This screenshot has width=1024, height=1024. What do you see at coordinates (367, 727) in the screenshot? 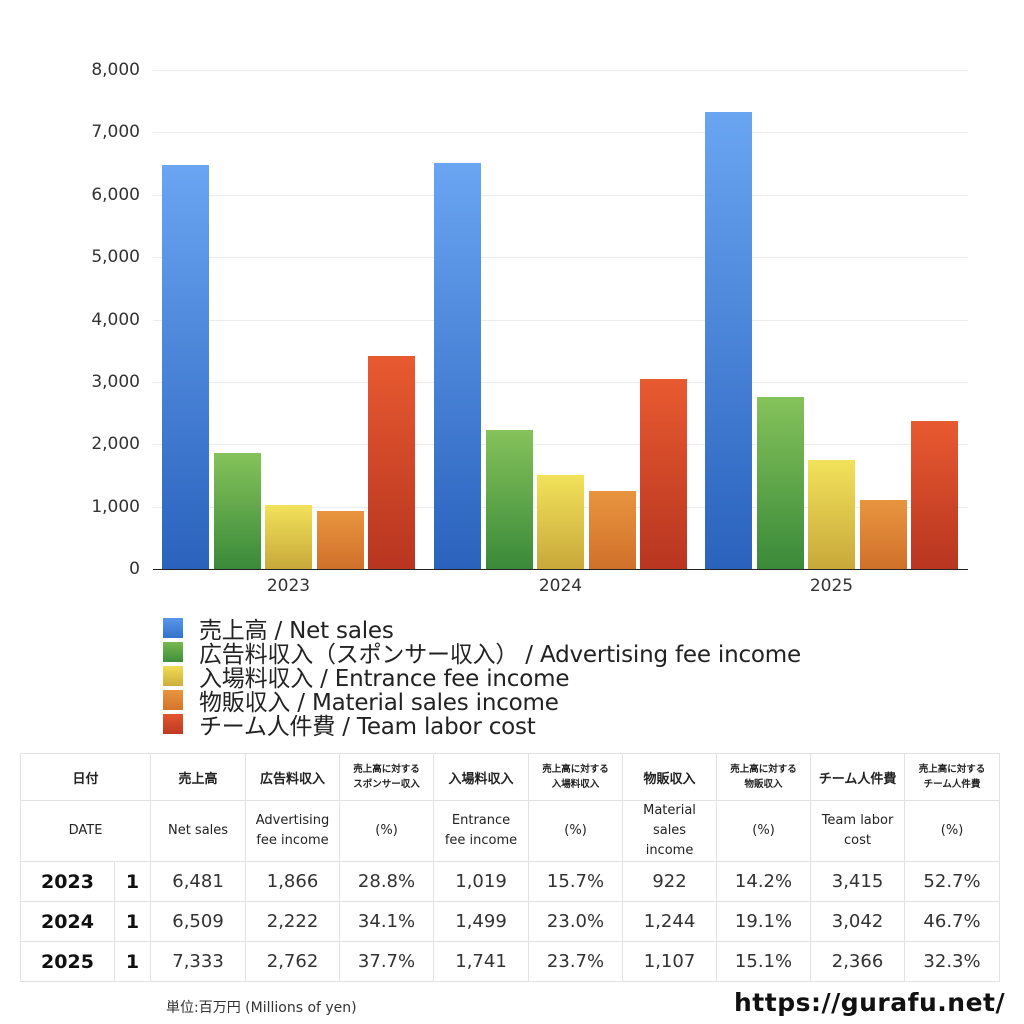
I see `legend-label: チーム人件費 / Team labor cost` at bounding box center [367, 727].